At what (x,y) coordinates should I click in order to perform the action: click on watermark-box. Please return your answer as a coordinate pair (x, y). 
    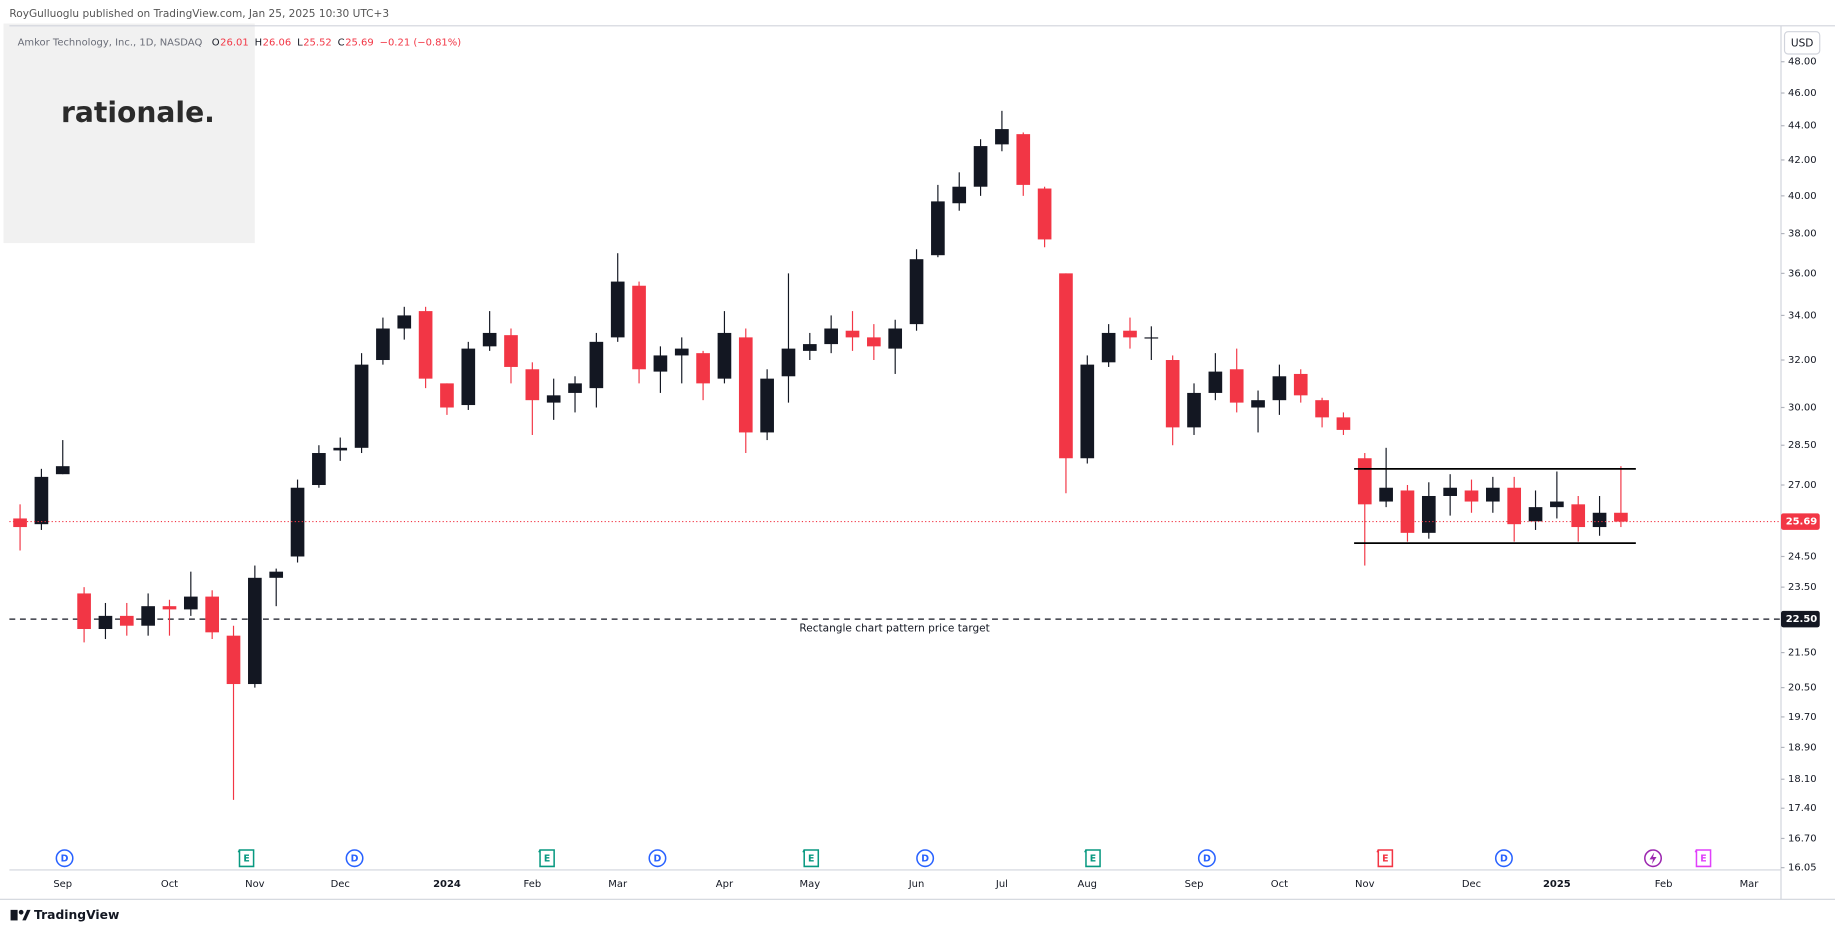
    Looking at the image, I should click on (129, 133).